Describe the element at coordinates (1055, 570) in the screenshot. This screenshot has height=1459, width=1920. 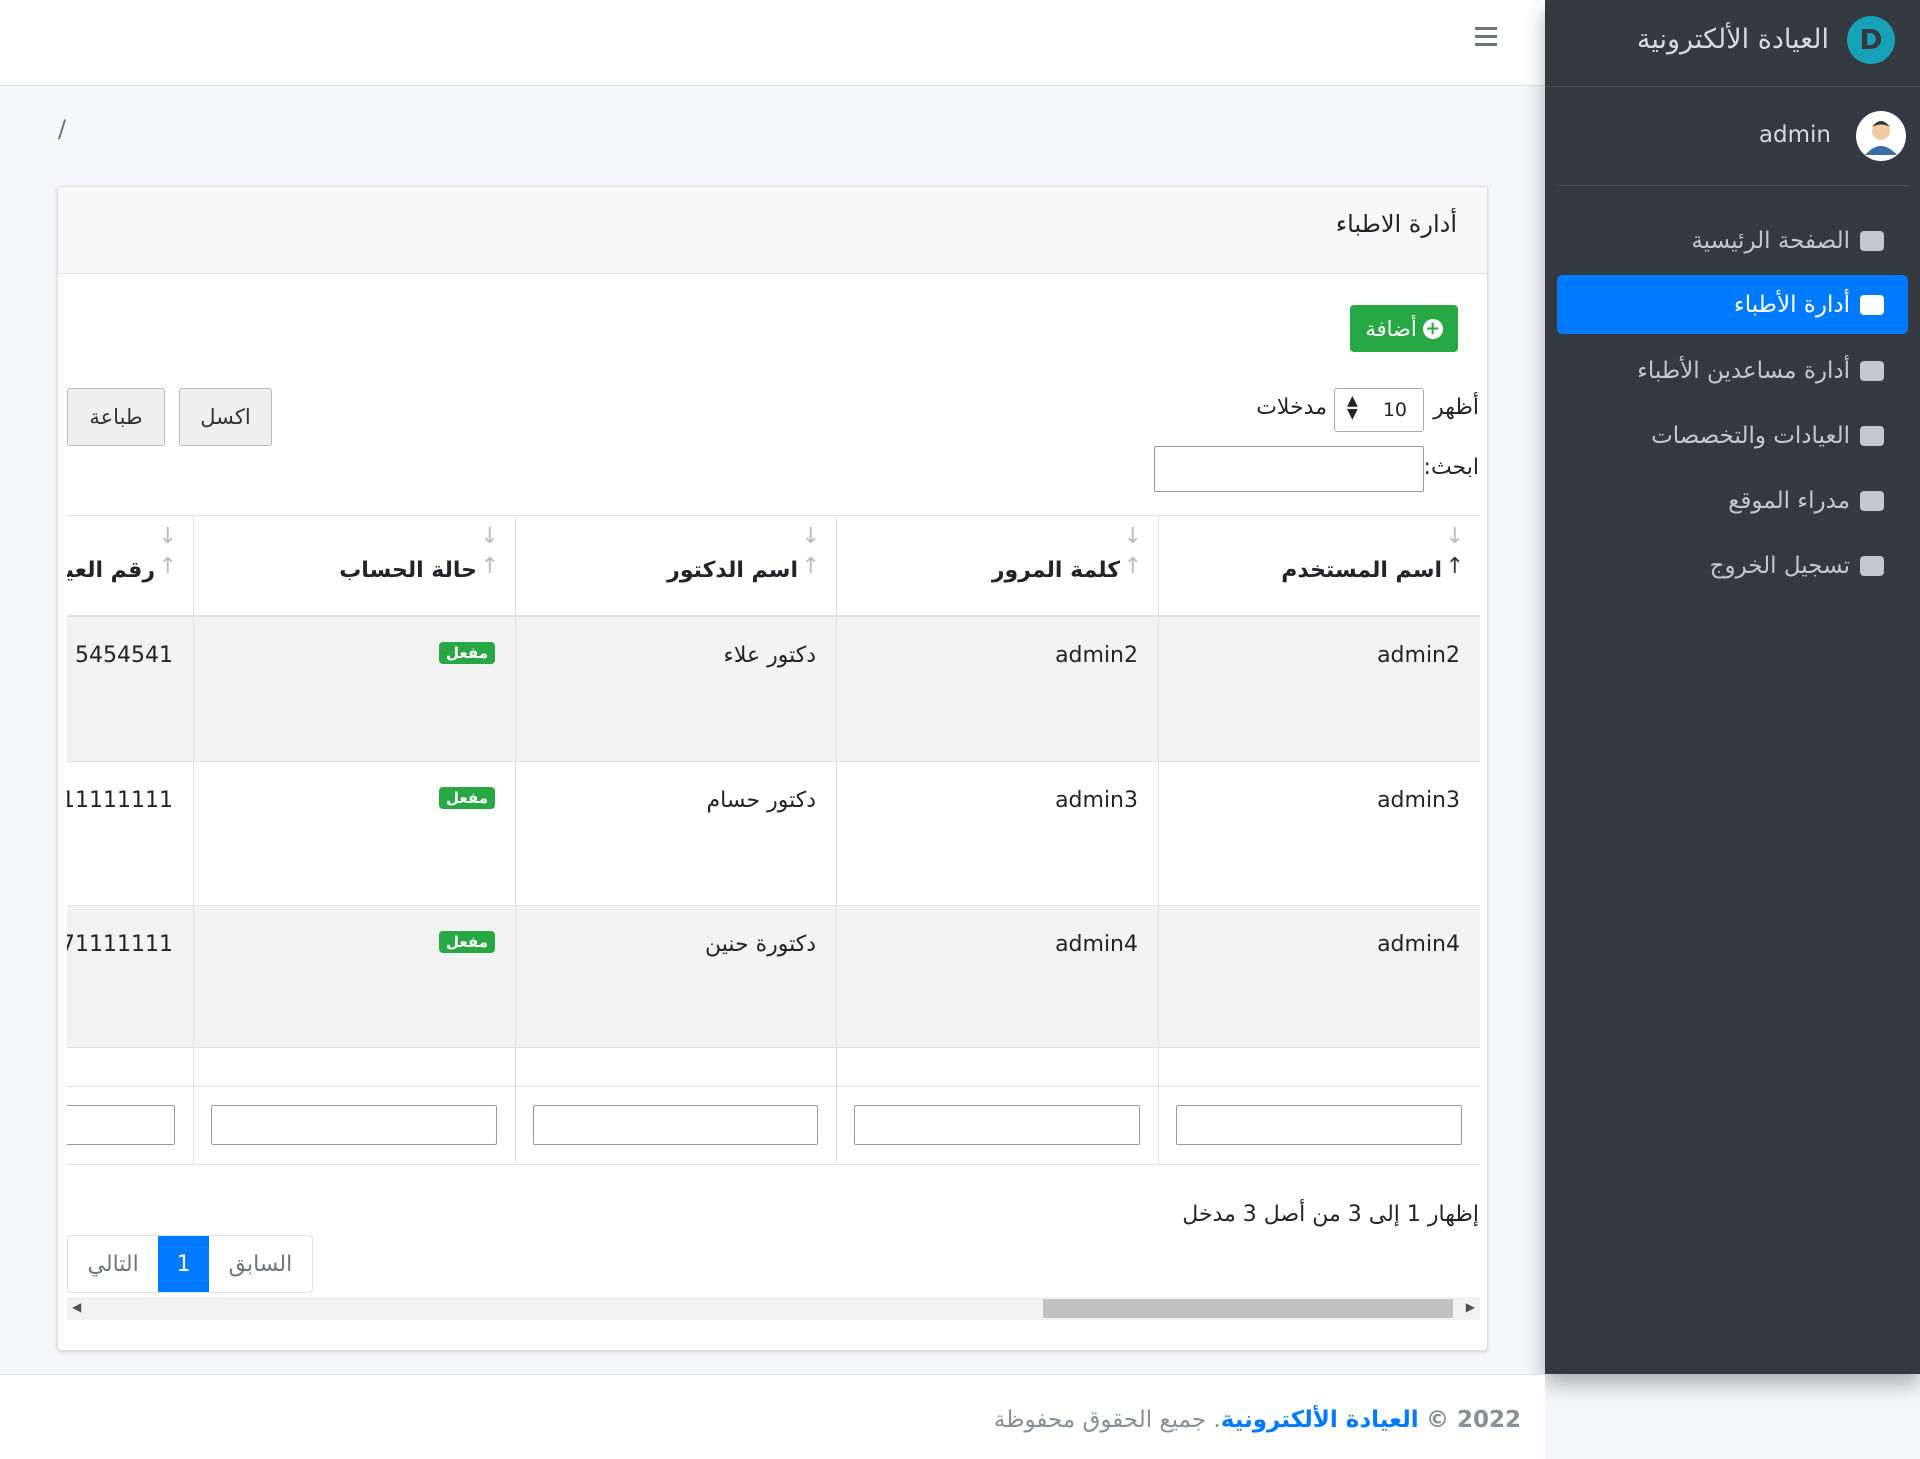
I see `header-label: كلمة المرور` at that location.